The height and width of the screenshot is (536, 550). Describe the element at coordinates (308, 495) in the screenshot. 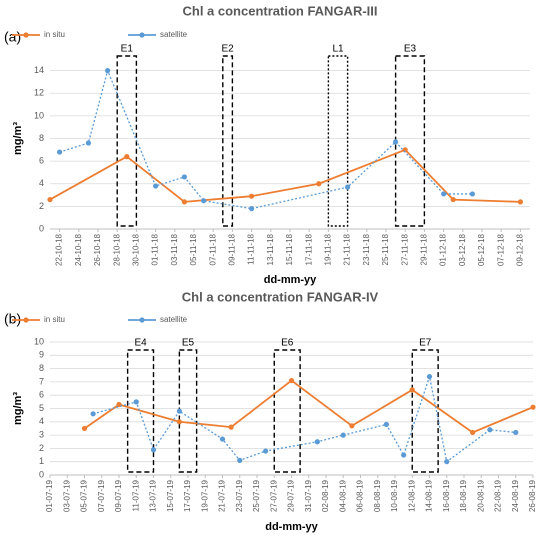

I see `x-tick-label: 31-07-19` at that location.